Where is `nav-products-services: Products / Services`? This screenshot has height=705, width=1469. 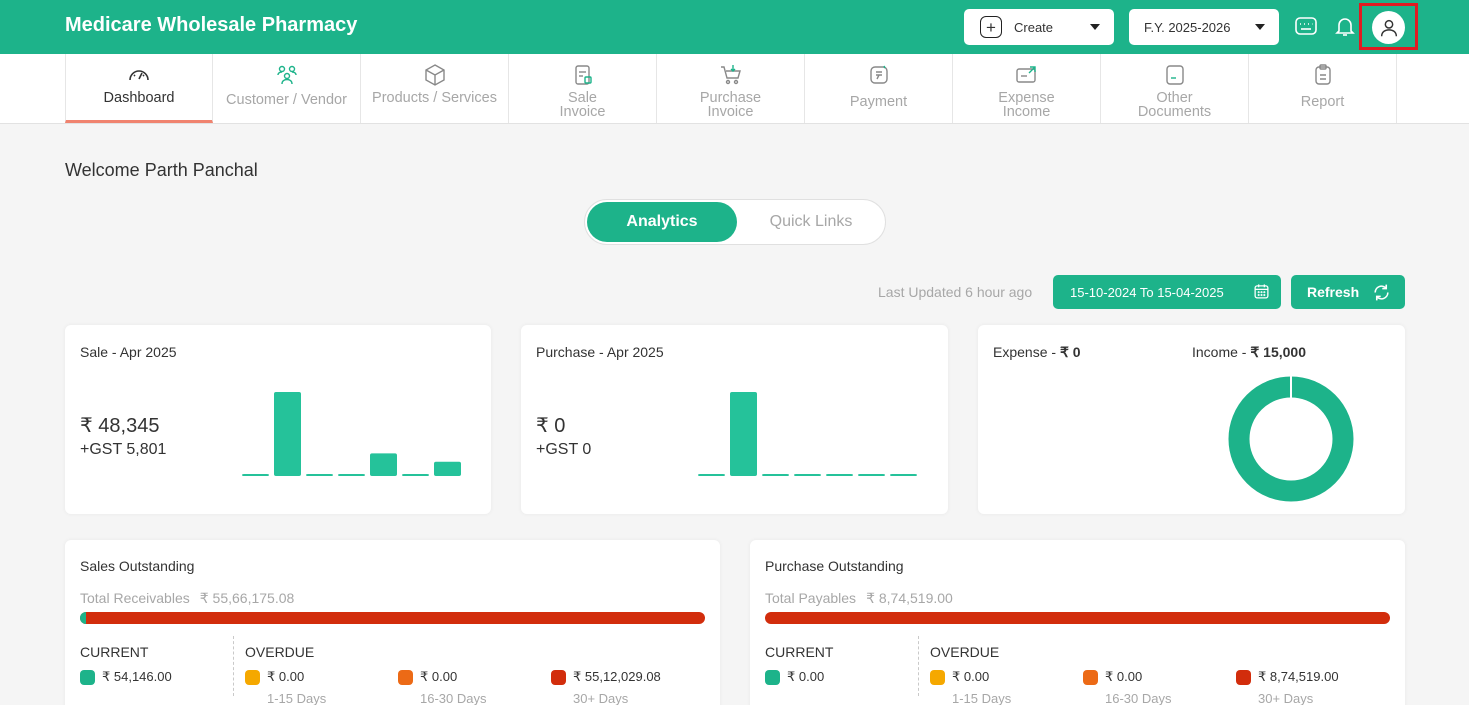 nav-products-services: Products / Services is located at coordinates (435, 88).